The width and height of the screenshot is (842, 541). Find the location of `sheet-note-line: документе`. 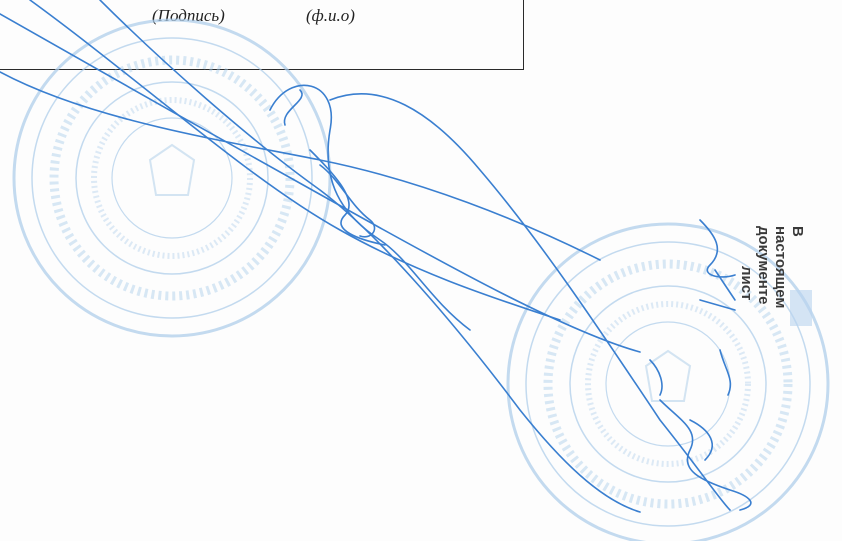

sheet-note-line: документе is located at coordinates (763, 265).